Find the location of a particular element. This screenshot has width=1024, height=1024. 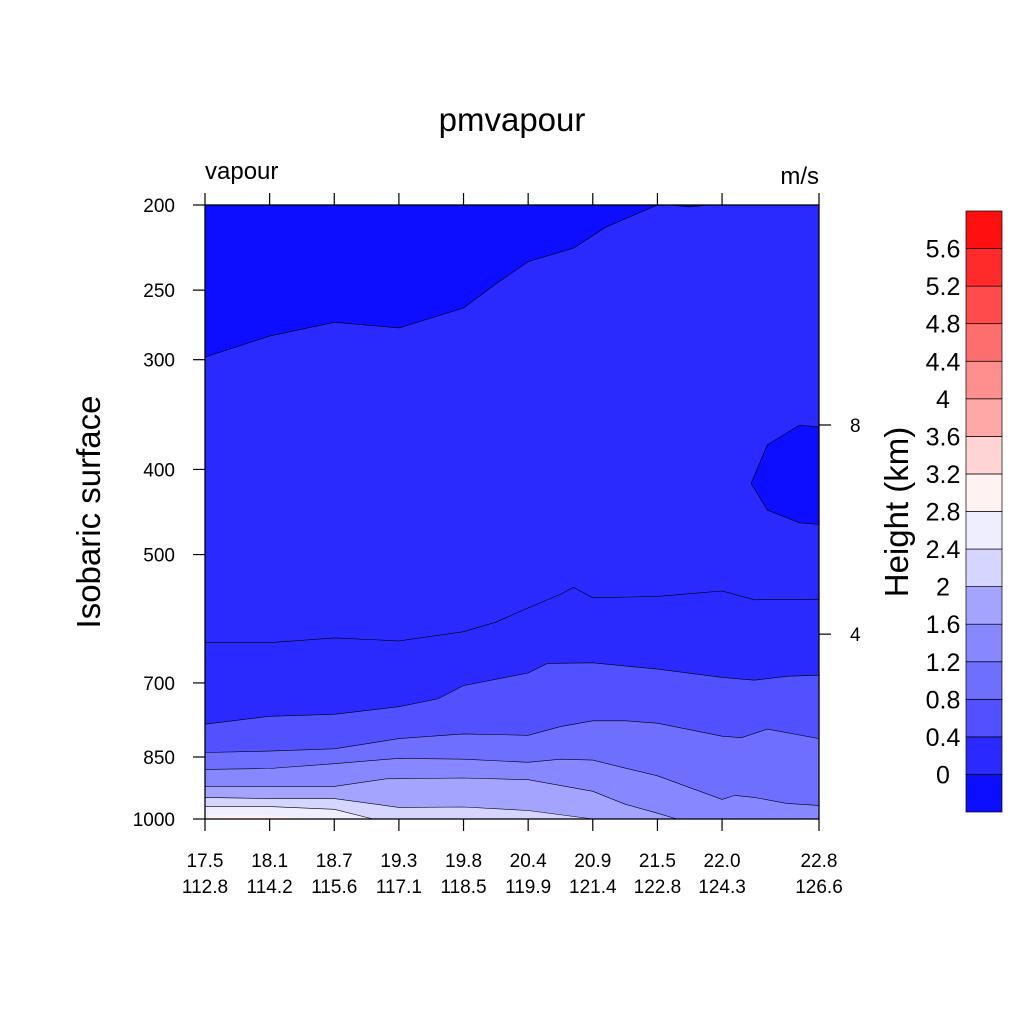

x-tick-label-lon-2: 115.6 is located at coordinates (334, 887).